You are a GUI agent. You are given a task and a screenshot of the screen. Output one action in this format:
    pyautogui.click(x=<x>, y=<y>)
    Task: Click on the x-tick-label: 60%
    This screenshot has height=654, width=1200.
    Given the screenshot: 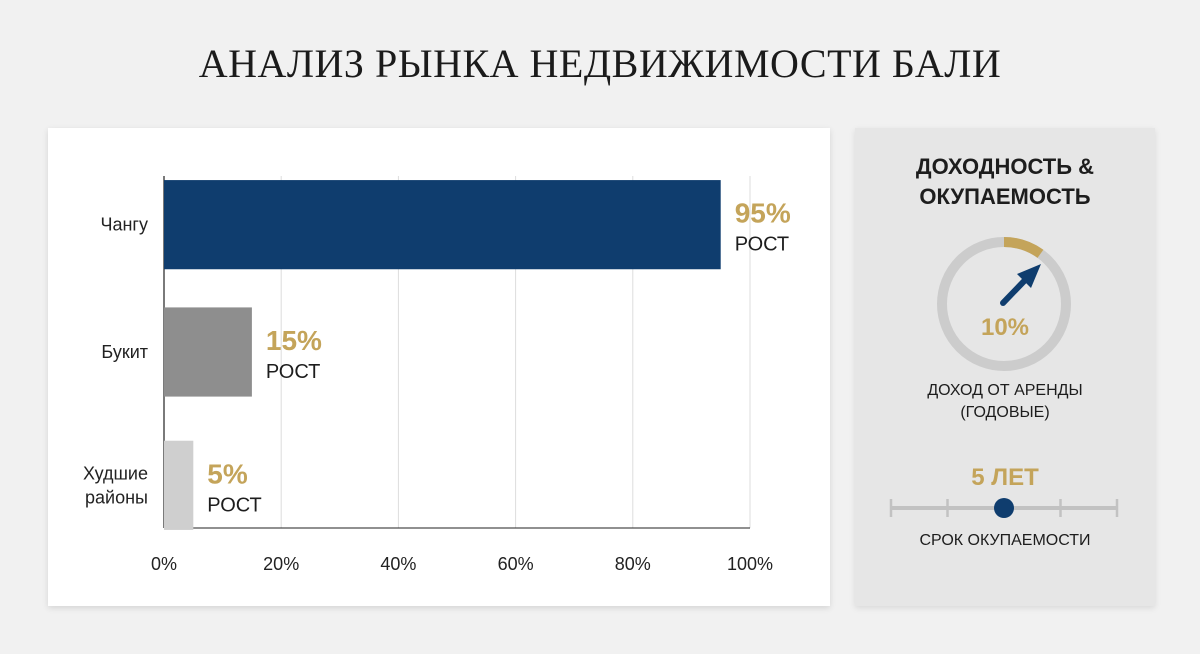 What is the action you would take?
    pyautogui.click(x=516, y=564)
    